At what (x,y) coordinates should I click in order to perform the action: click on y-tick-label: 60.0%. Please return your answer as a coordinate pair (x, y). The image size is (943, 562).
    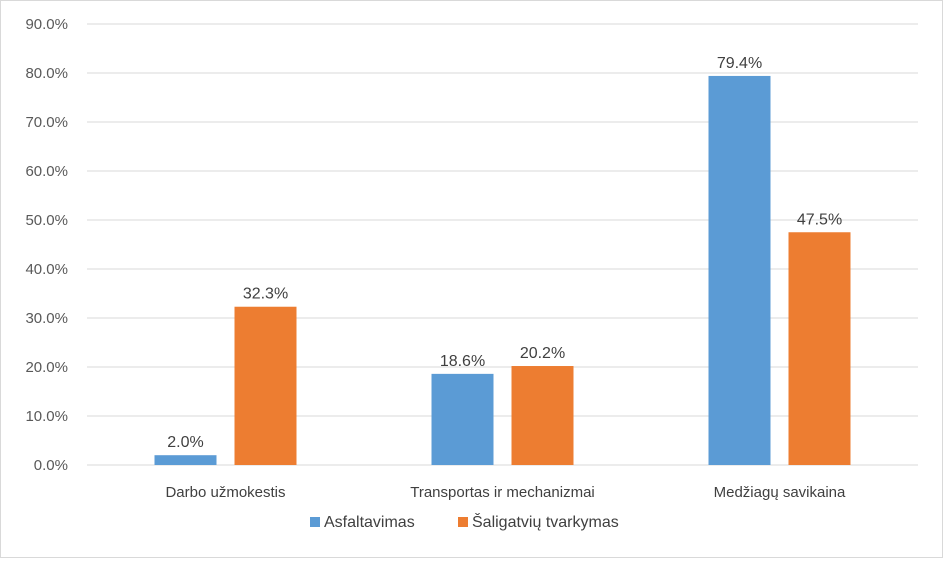
    Looking at the image, I should click on (46, 171).